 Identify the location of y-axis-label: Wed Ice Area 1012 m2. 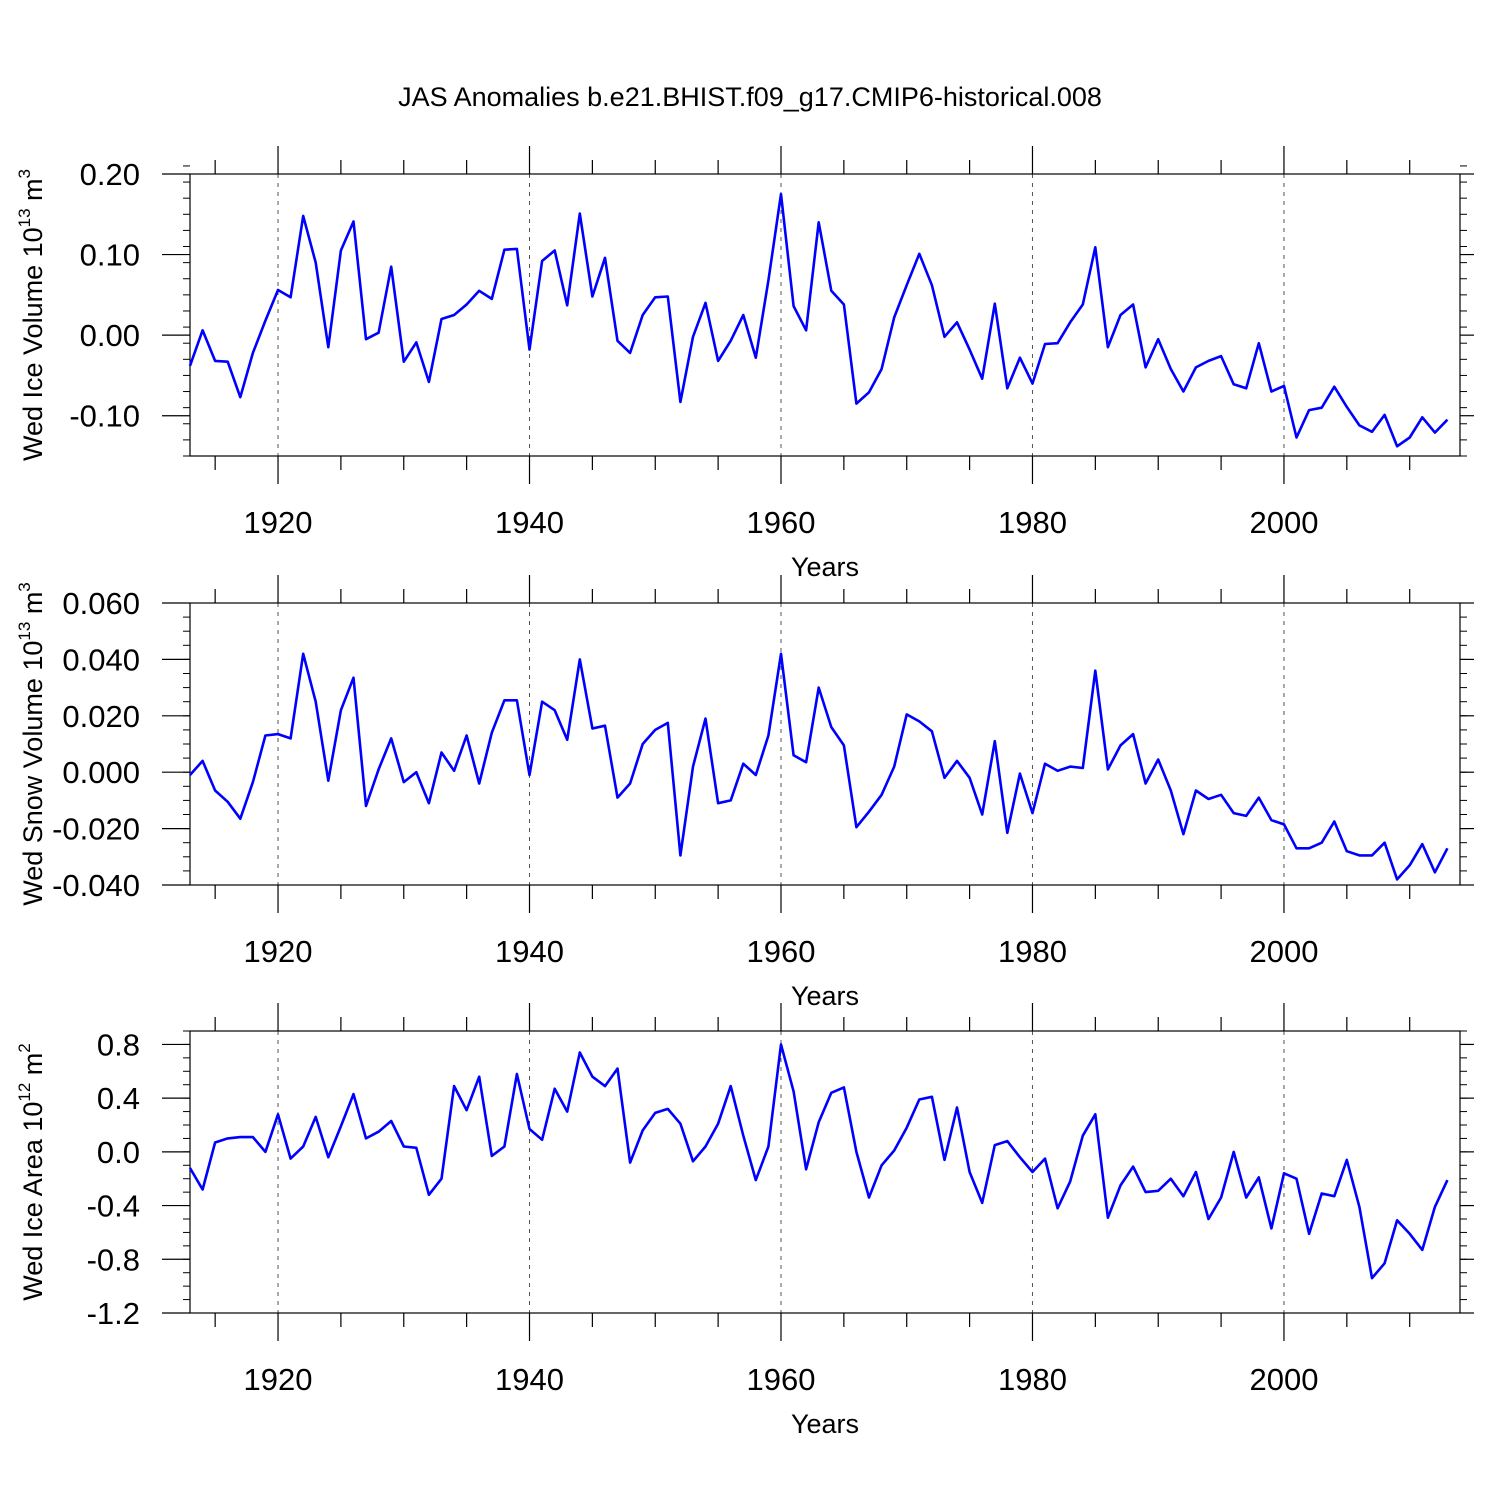
(31, 1172).